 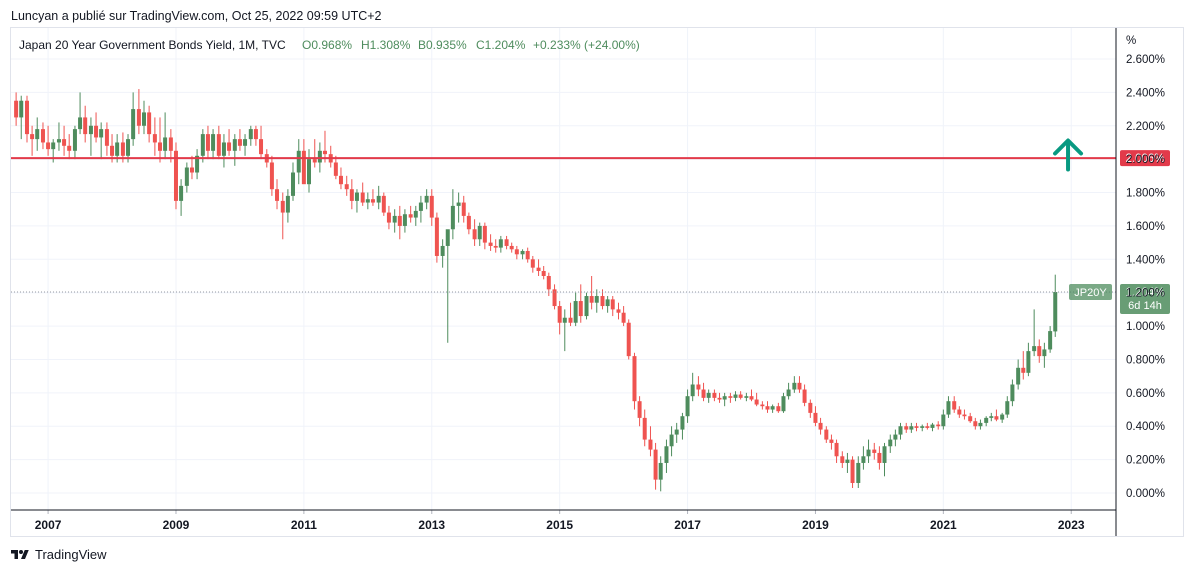 What do you see at coordinates (20, 554) in the screenshot?
I see `tradingview-logo-icon` at bounding box center [20, 554].